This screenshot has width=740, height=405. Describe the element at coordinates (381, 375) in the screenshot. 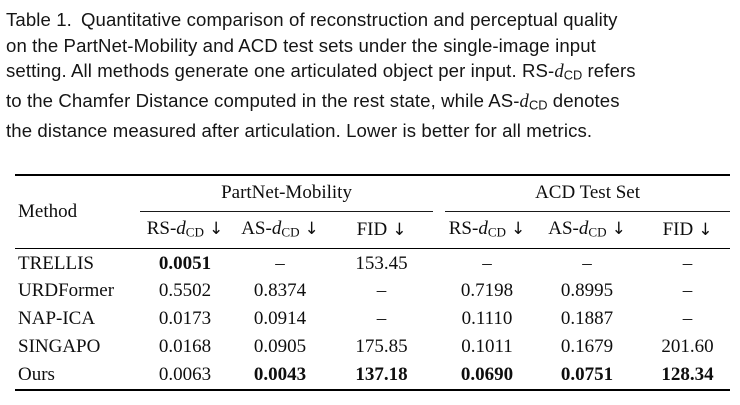

I see `cell-value: 137.18` at that location.